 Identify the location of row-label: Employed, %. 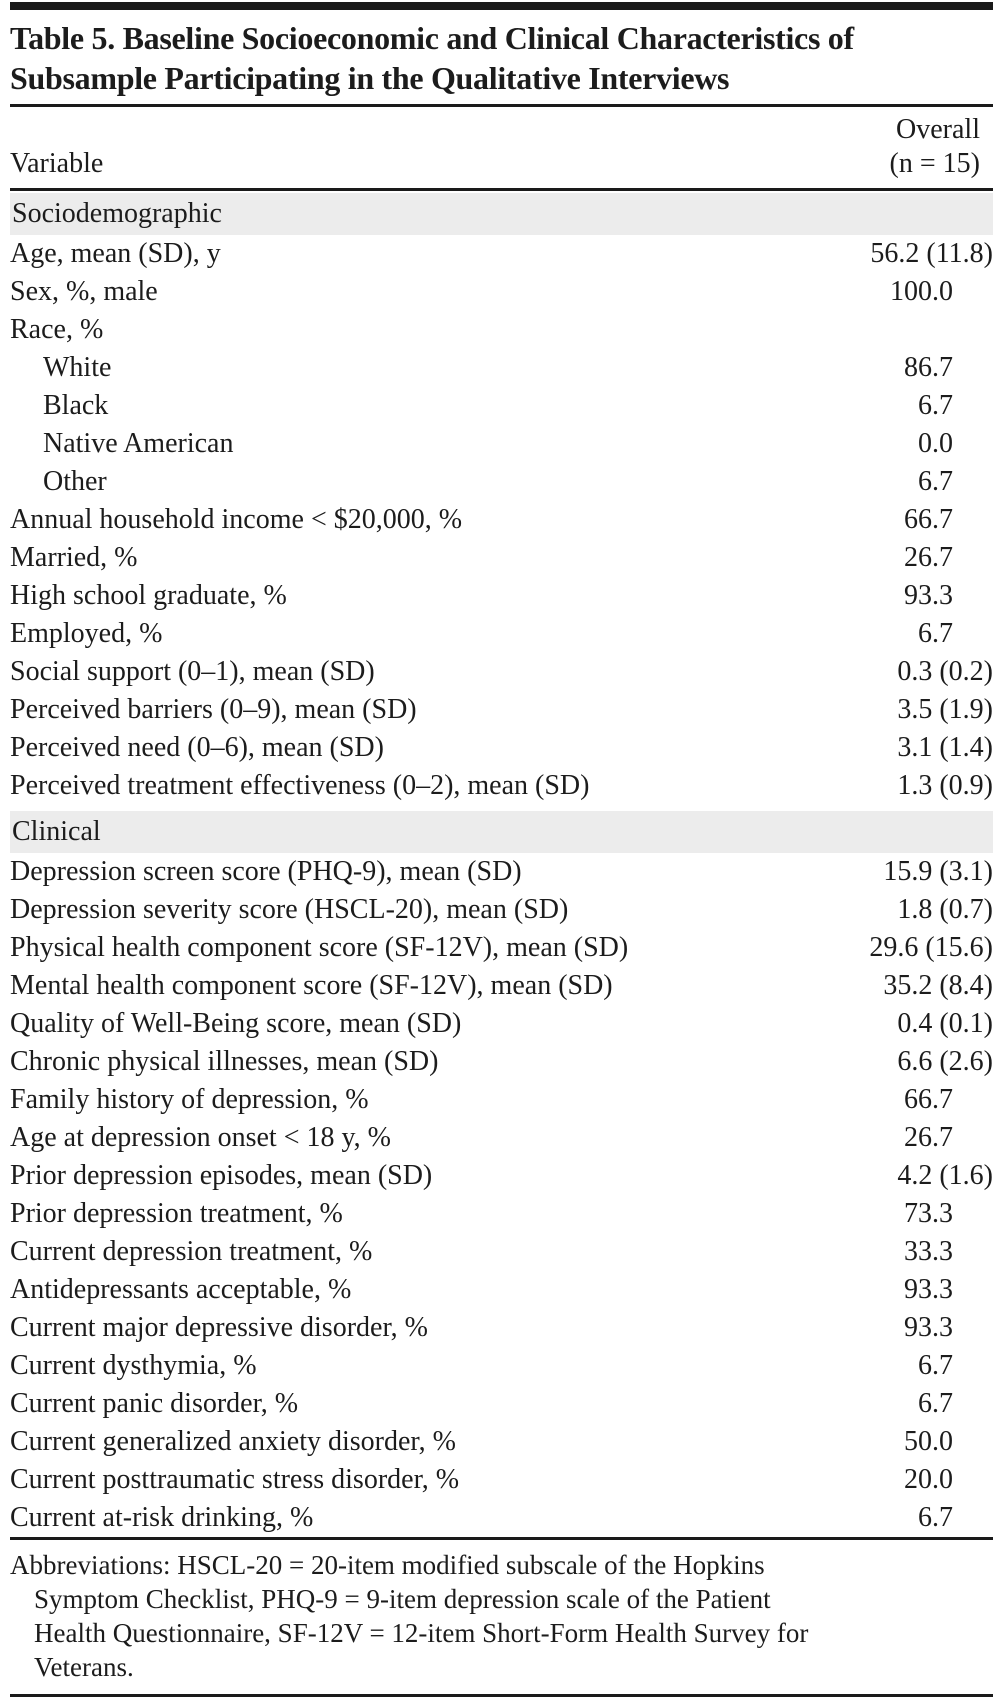
(86, 633).